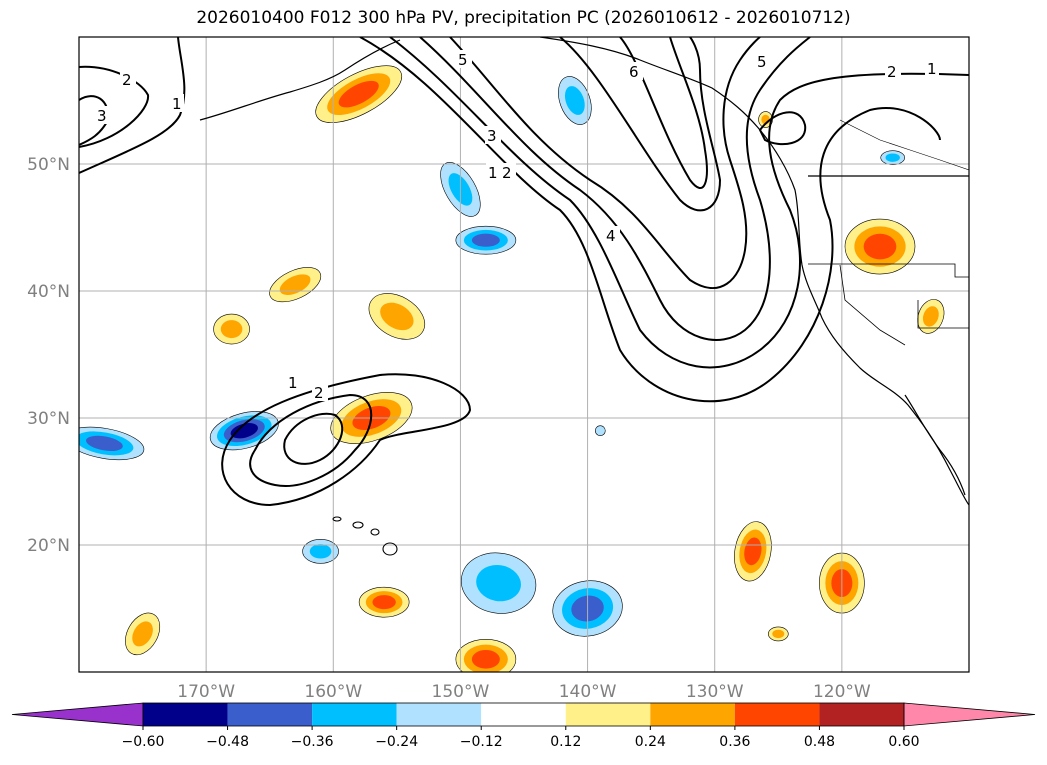  What do you see at coordinates (935, 445) in the screenshot?
I see `baja-coast` at bounding box center [935, 445].